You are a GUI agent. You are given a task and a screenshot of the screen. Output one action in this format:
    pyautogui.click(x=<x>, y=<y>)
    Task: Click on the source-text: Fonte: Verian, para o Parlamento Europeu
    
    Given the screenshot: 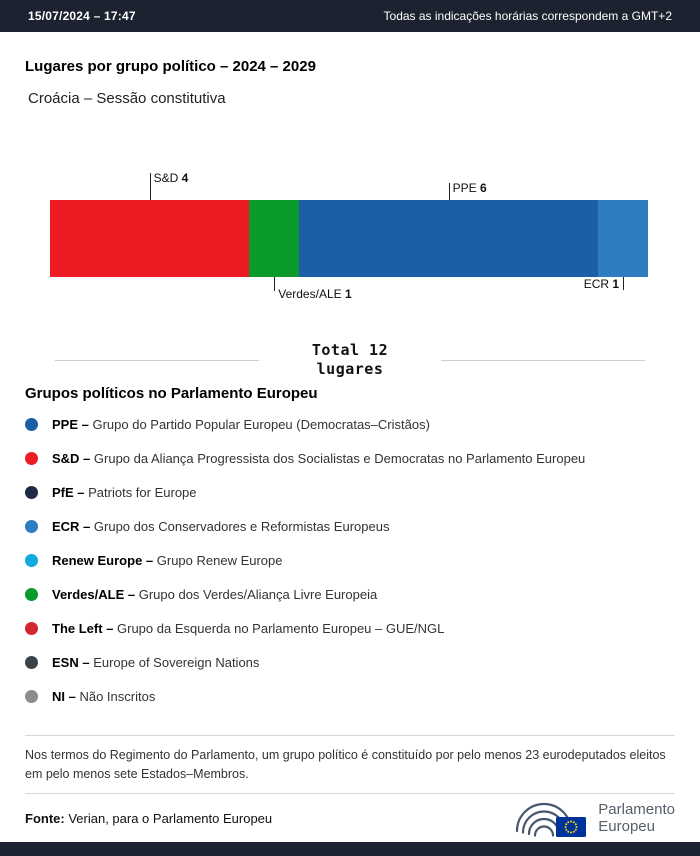 What is the action you would take?
    pyautogui.click(x=148, y=818)
    